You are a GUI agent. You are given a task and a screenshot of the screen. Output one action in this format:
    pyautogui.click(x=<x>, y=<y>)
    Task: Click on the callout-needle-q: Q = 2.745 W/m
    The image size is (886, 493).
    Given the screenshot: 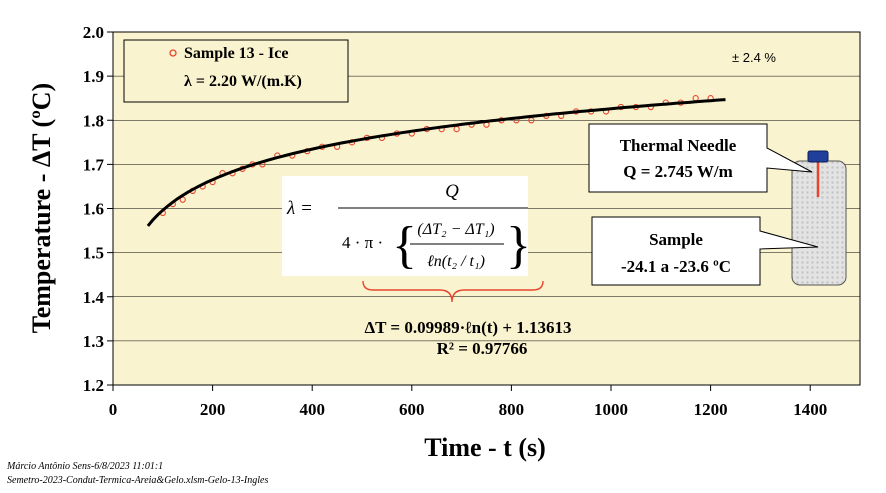 What is the action you would take?
    pyautogui.click(x=678, y=171)
    